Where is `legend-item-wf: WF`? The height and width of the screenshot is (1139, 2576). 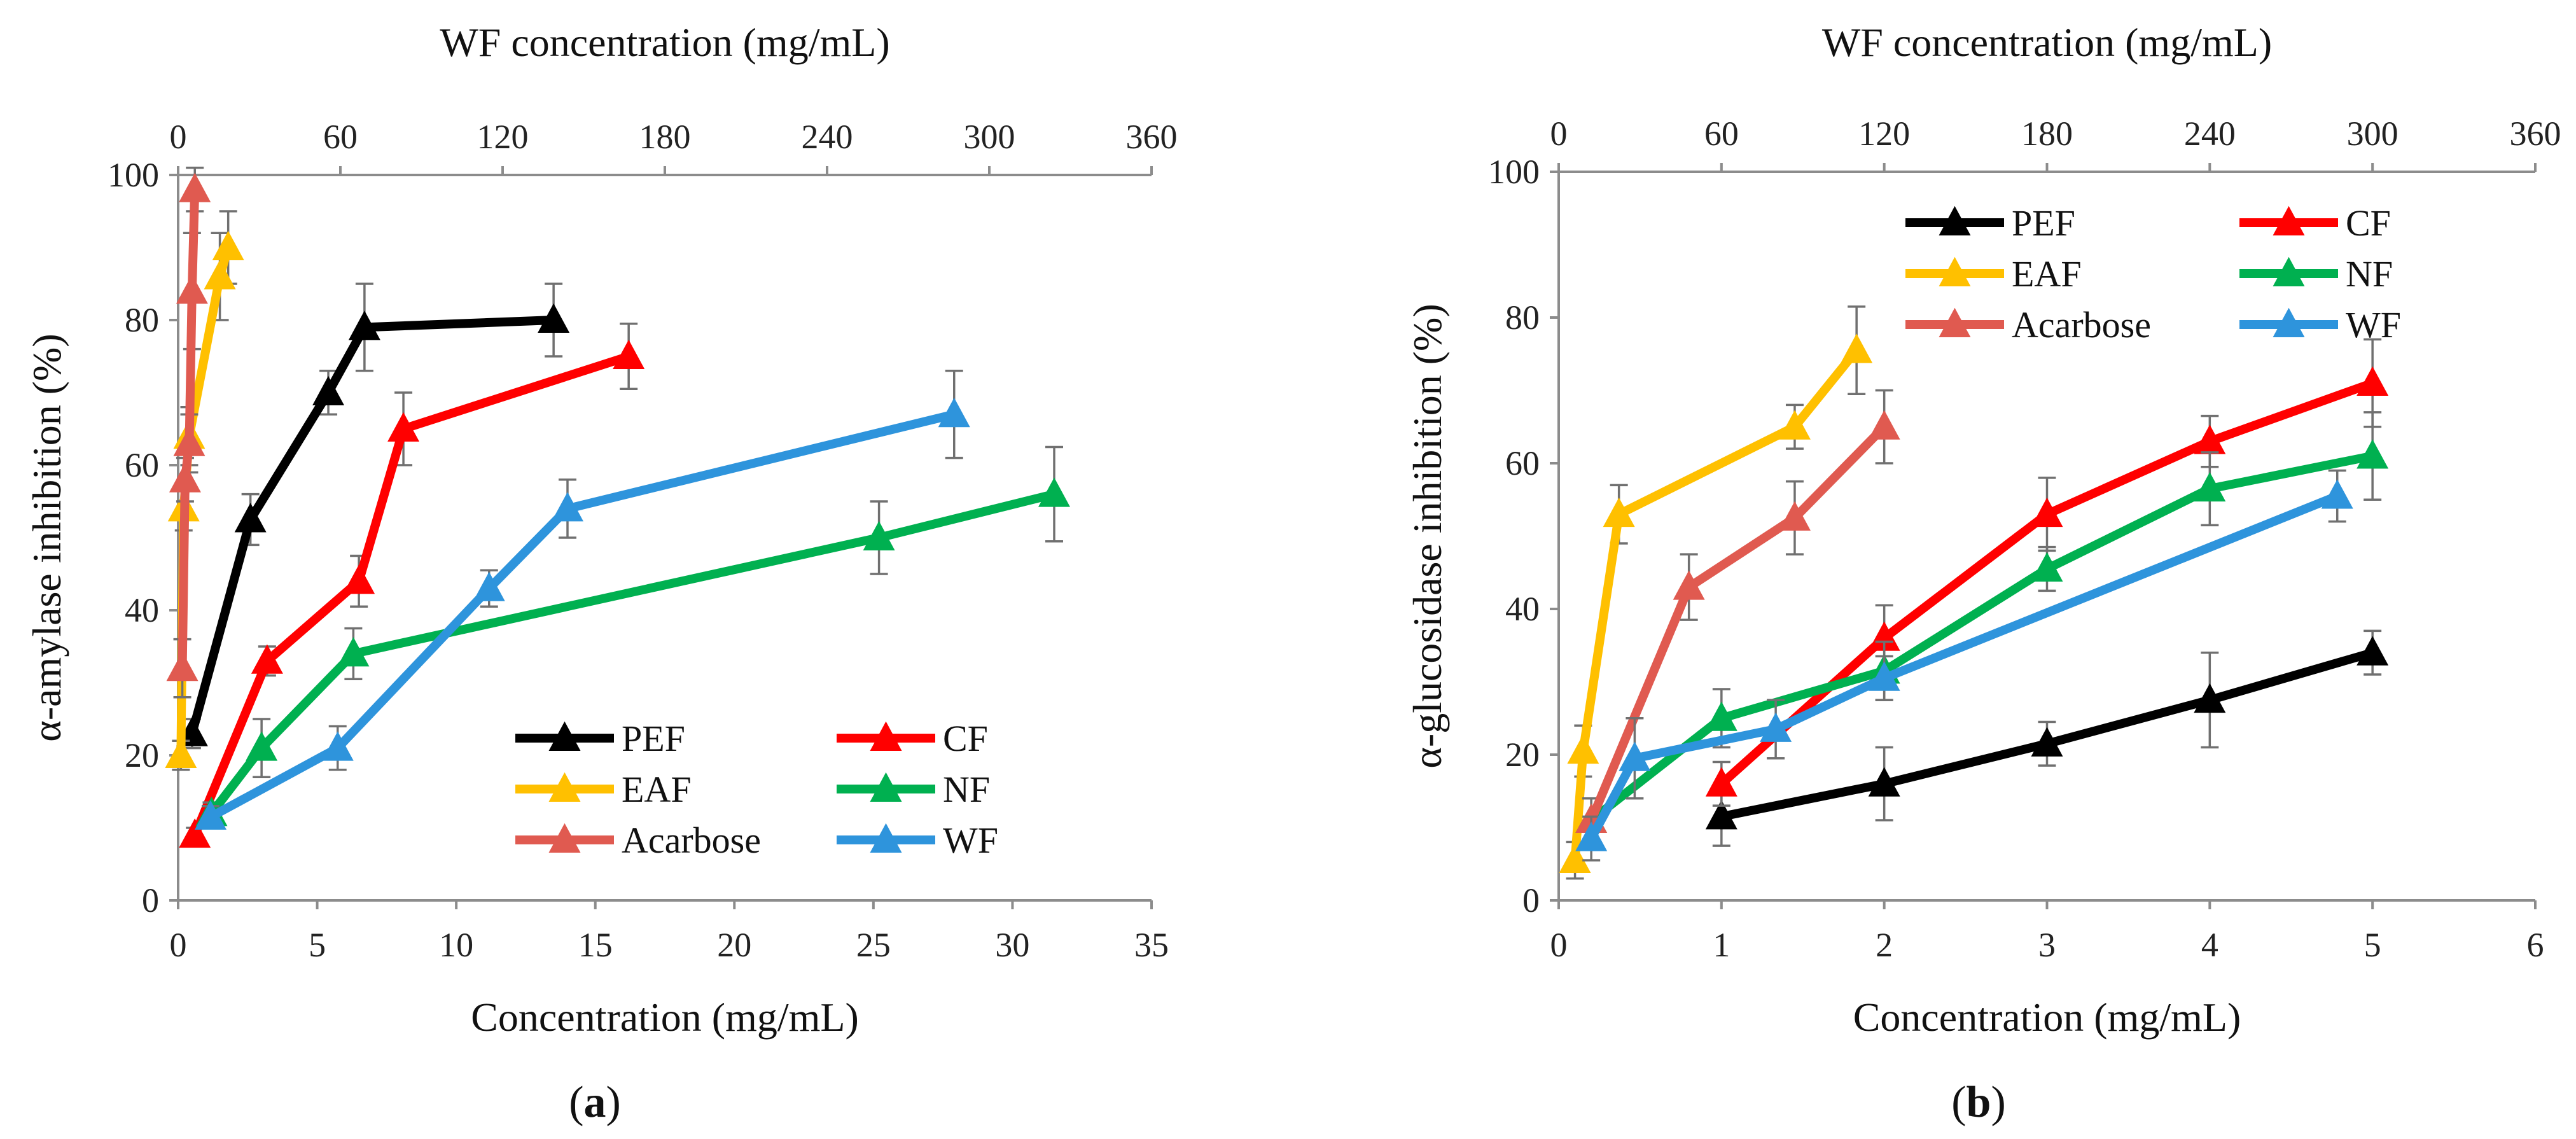 legend-item-wf: WF is located at coordinates (2320, 325).